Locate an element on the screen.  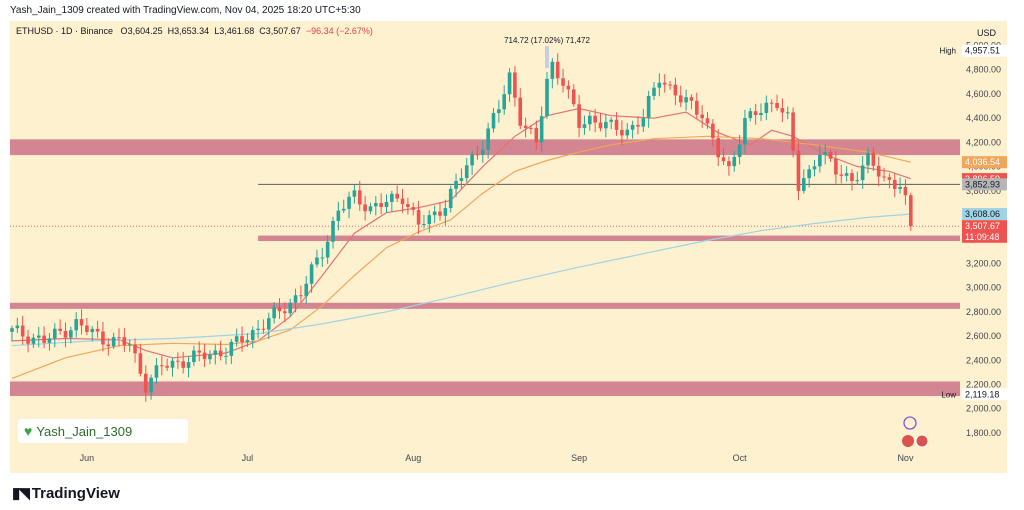
tradingview-brand: ▮◥ TradingView is located at coordinates (66, 493).